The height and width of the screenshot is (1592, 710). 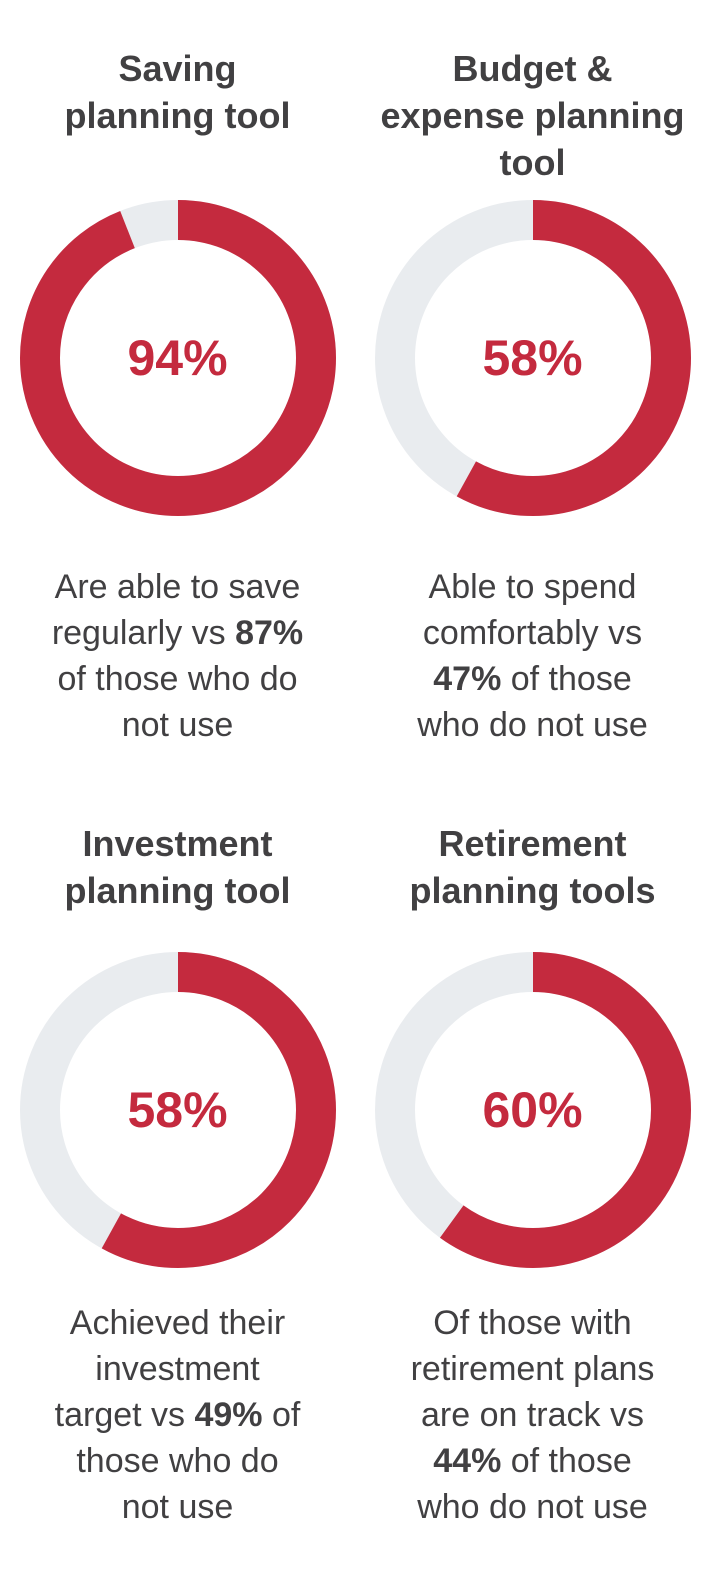 I want to click on caption-text: Achieved their investment target vs, so click(x=170, y=1369).